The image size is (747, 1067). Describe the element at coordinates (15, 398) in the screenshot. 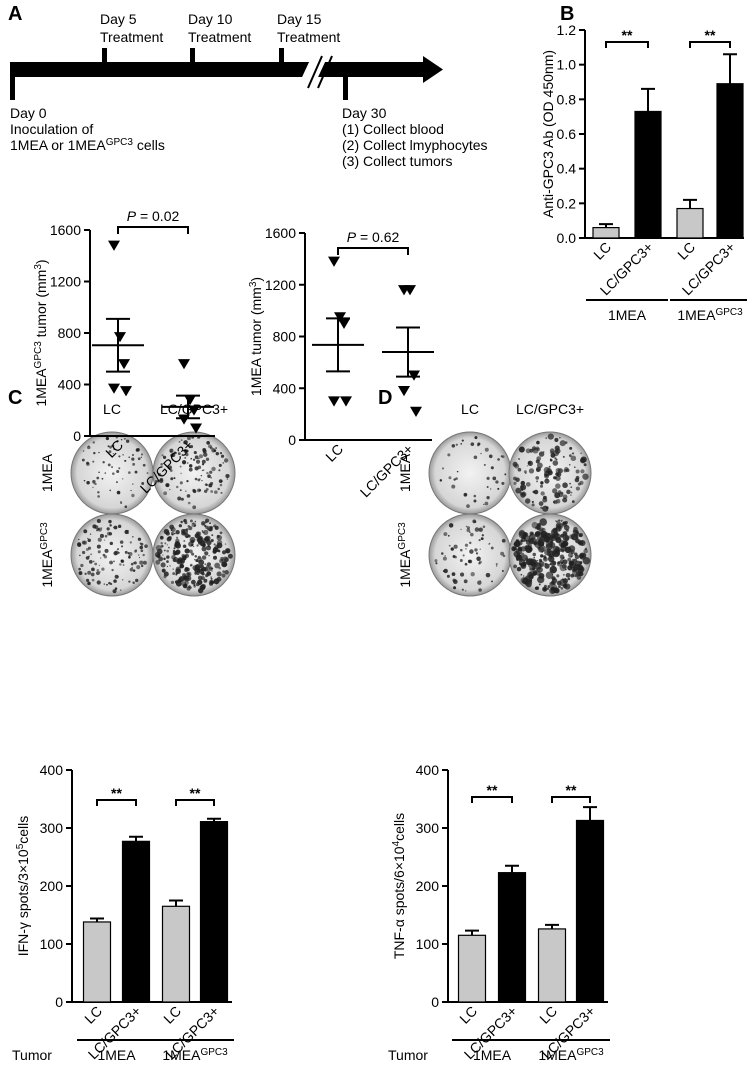

I see `panel-label: C` at that location.